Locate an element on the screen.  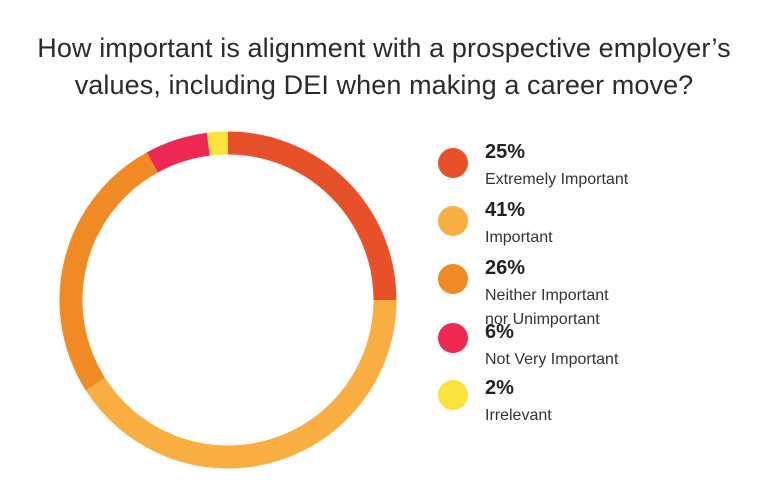
legend-percent: 26% is located at coordinates (505, 268).